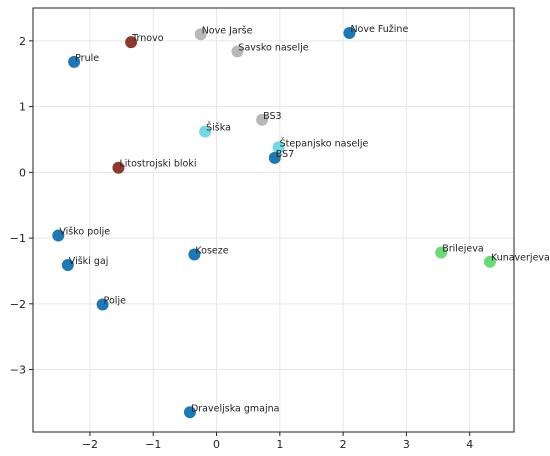 The image size is (550, 456). I want to click on data-point-label: Savsko naselje, so click(273, 47).